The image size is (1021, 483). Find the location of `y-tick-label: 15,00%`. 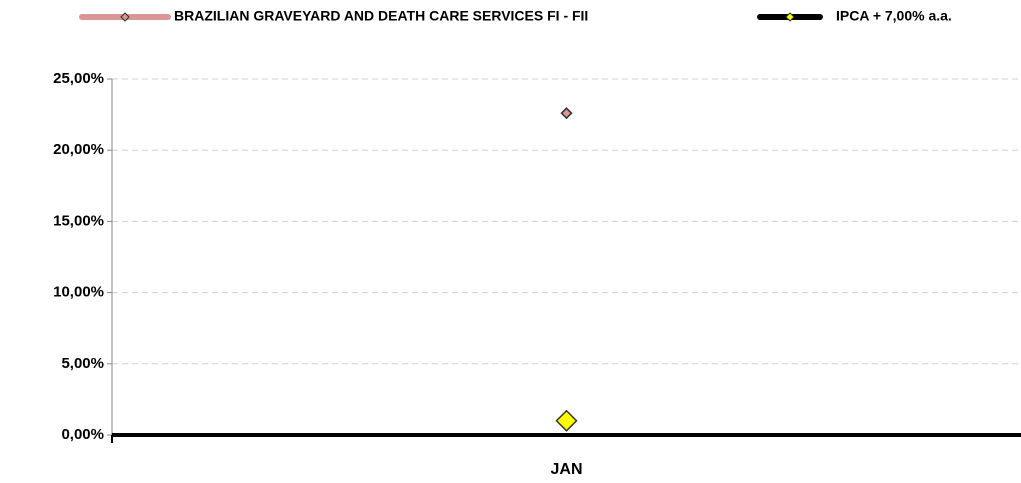

y-tick-label: 15,00% is located at coordinates (78, 220).